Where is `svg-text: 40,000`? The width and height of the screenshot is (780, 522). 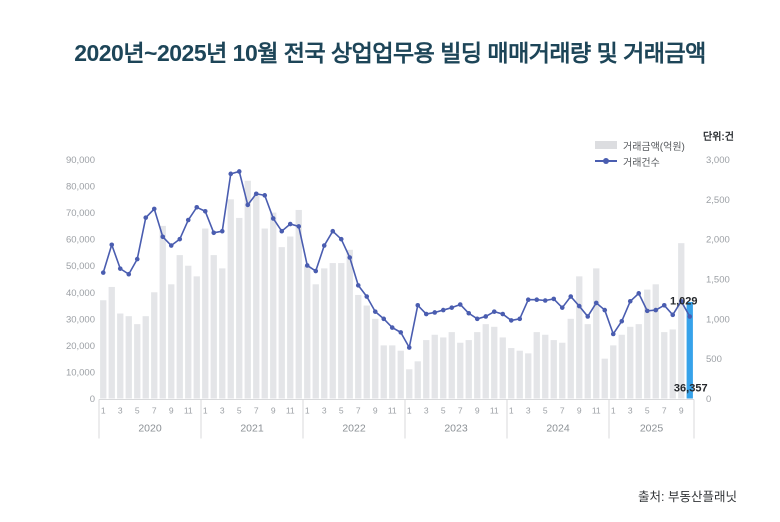 svg-text: 40,000 is located at coordinates (80, 293).